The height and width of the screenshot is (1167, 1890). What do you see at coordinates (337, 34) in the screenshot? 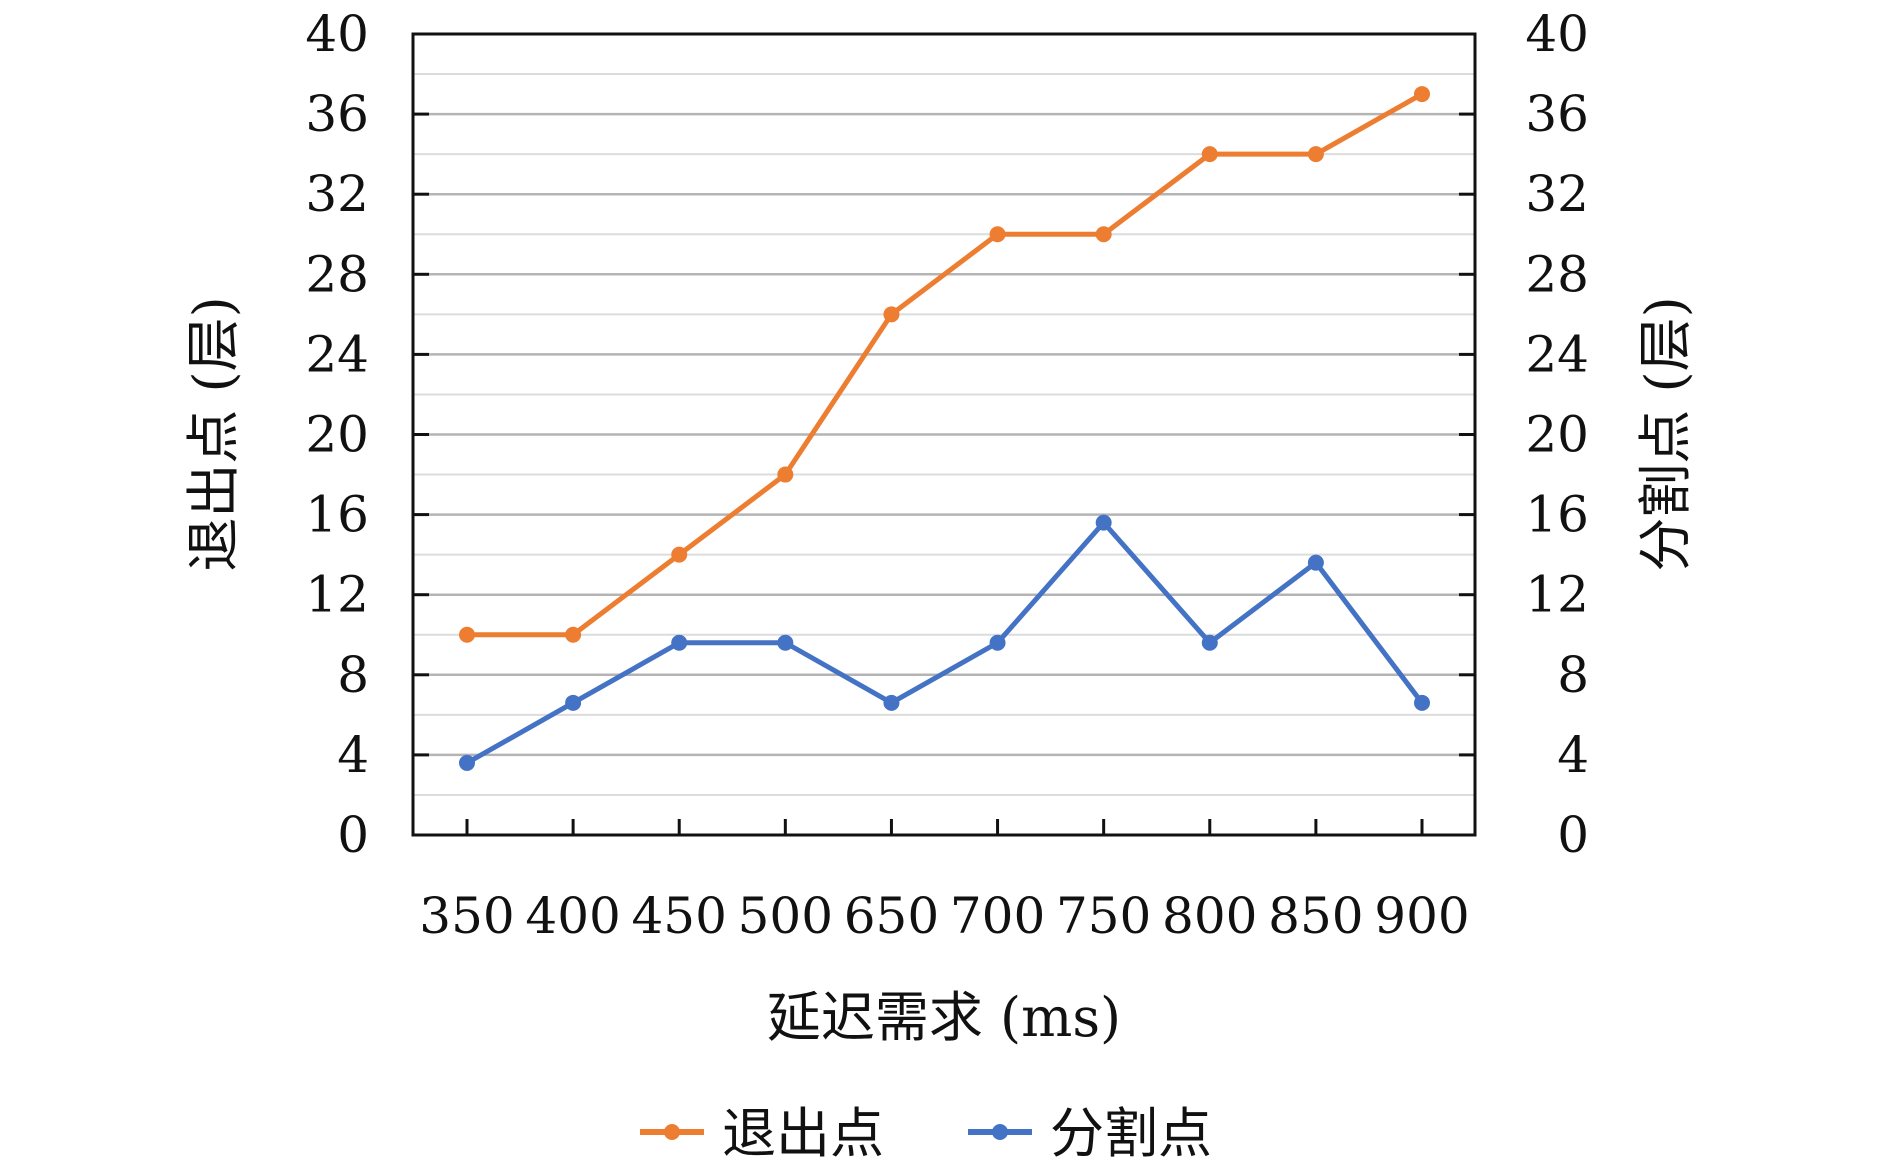
I see `left-y-tick-label: 40` at bounding box center [337, 34].